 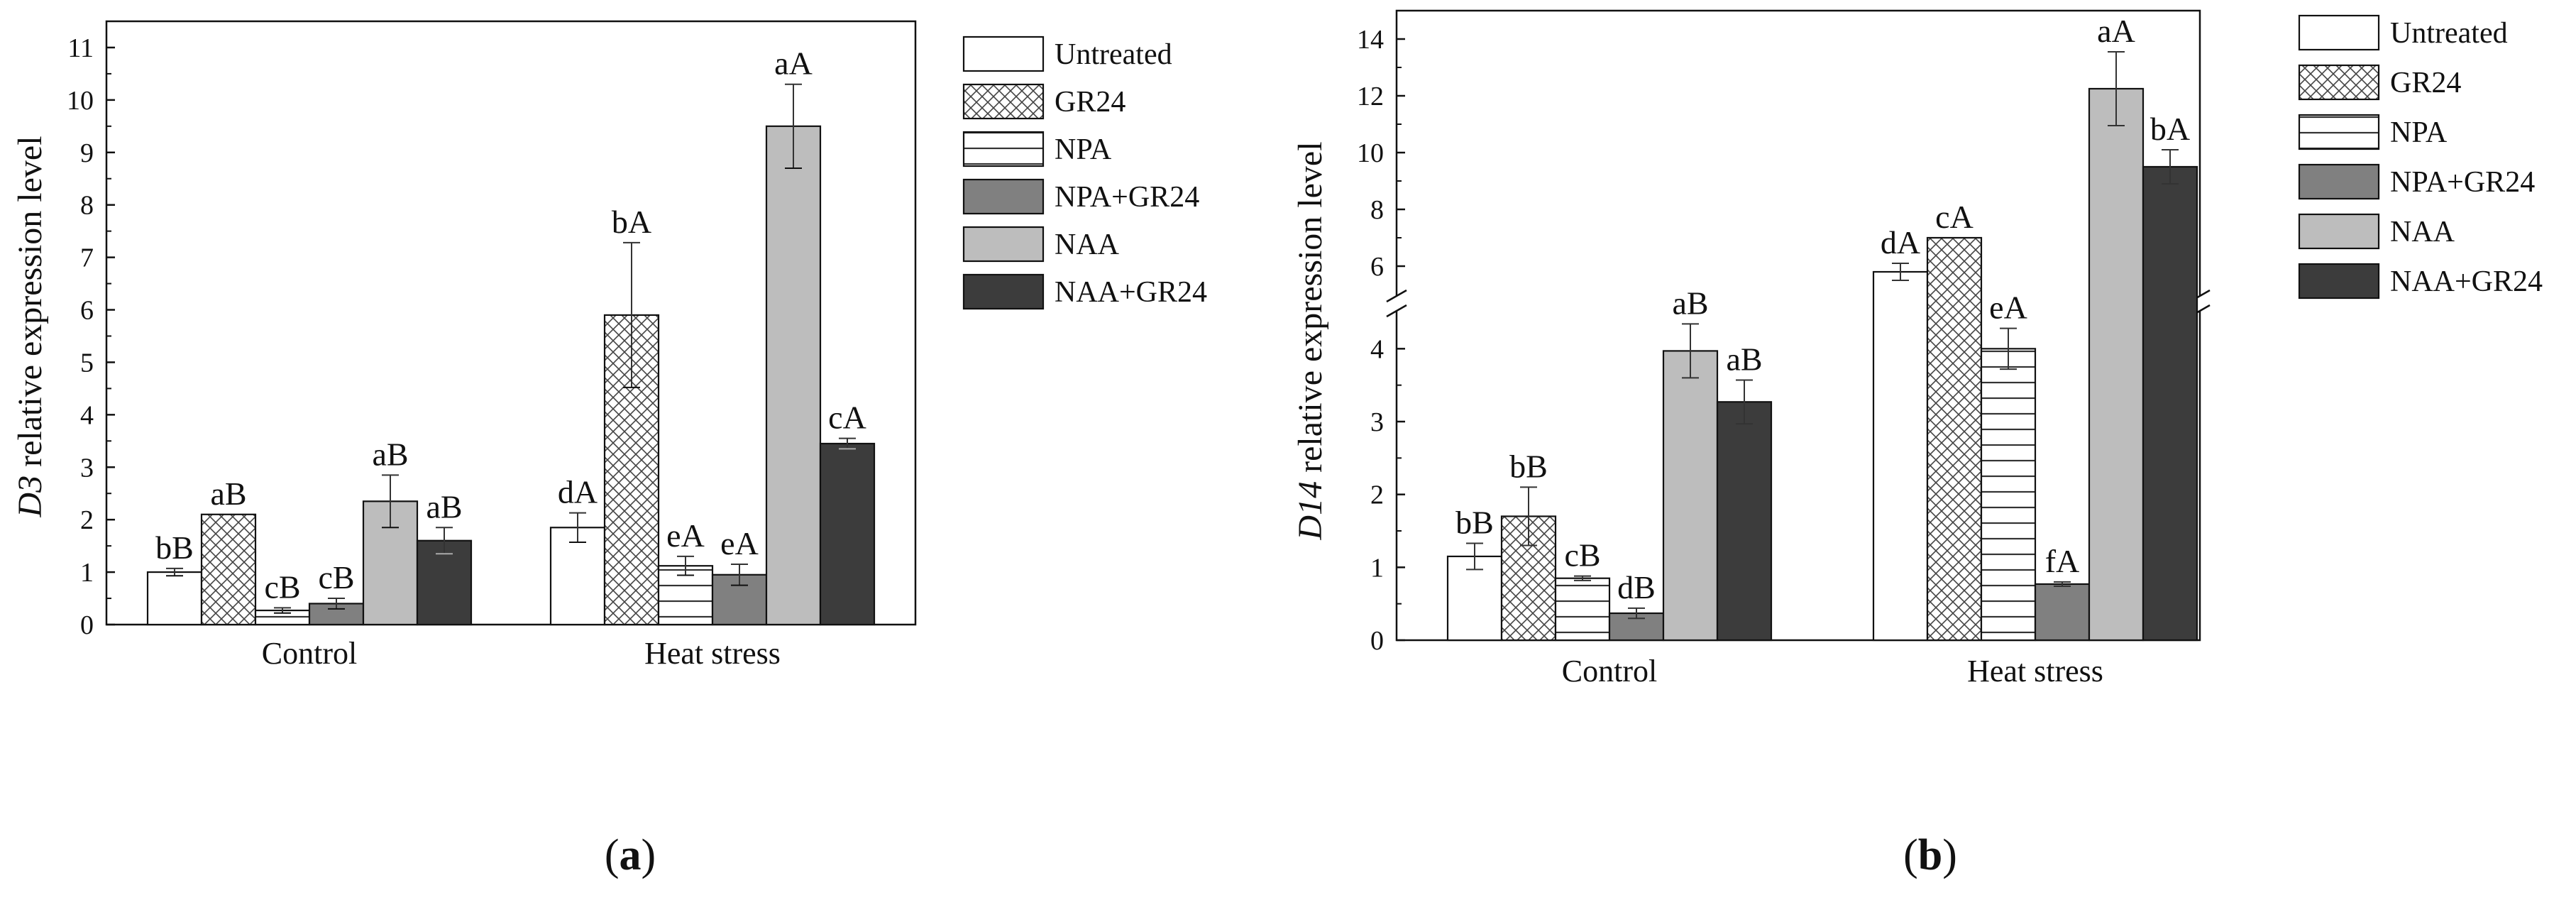 I want to click on significance-label: bA, so click(x=2170, y=129).